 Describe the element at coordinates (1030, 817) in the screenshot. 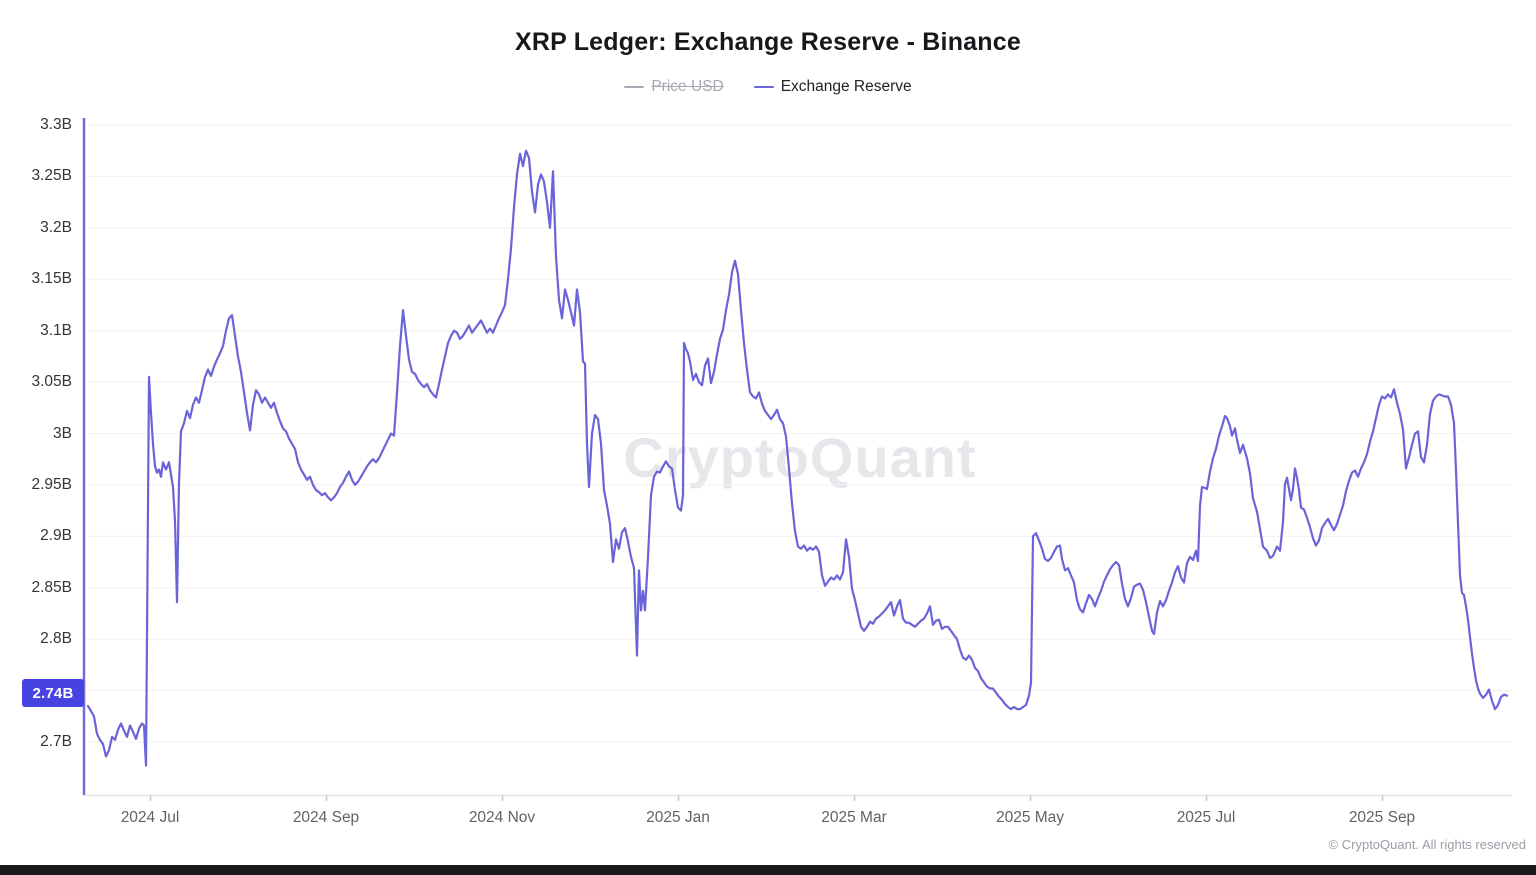

I see `x-tick-label-2025-May: 2025 May` at that location.